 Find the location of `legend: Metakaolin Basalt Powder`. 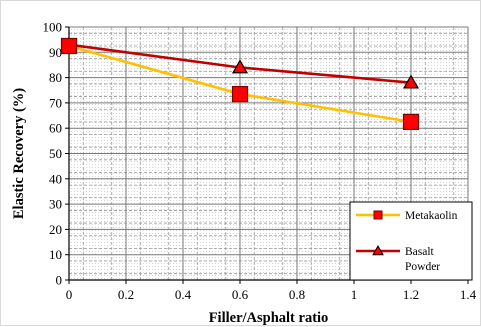

legend: Metakaolin Basalt Powder is located at coordinates (411, 241).